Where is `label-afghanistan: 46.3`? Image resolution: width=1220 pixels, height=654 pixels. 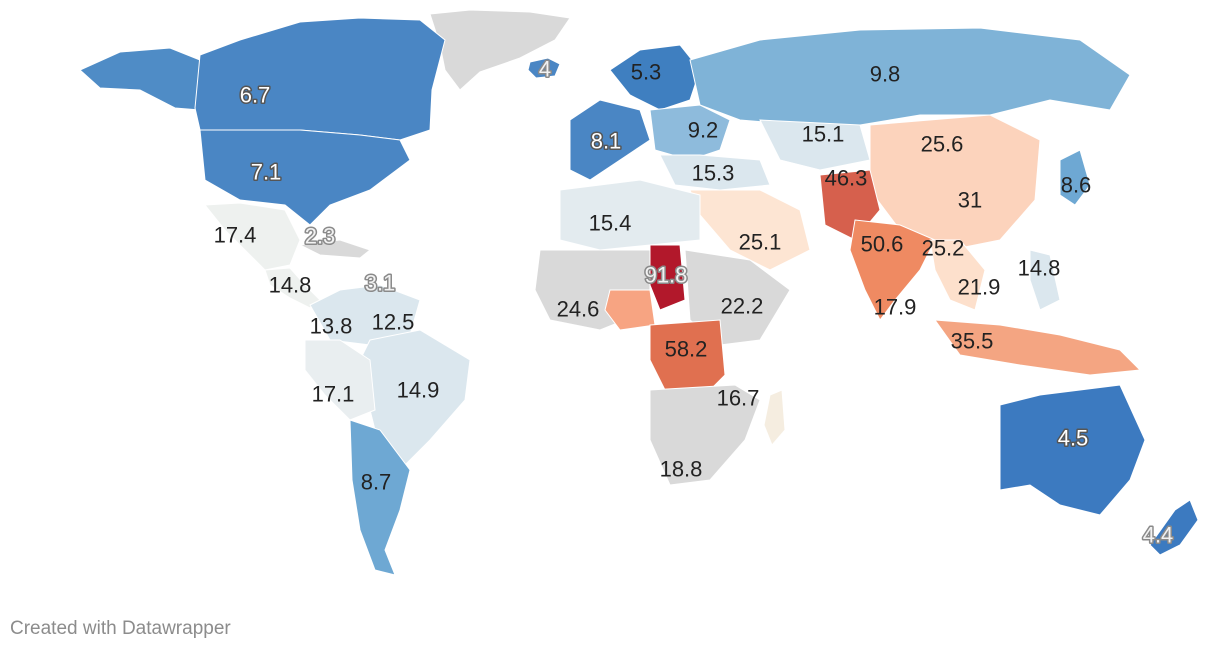
label-afghanistan: 46.3 is located at coordinates (846, 178).